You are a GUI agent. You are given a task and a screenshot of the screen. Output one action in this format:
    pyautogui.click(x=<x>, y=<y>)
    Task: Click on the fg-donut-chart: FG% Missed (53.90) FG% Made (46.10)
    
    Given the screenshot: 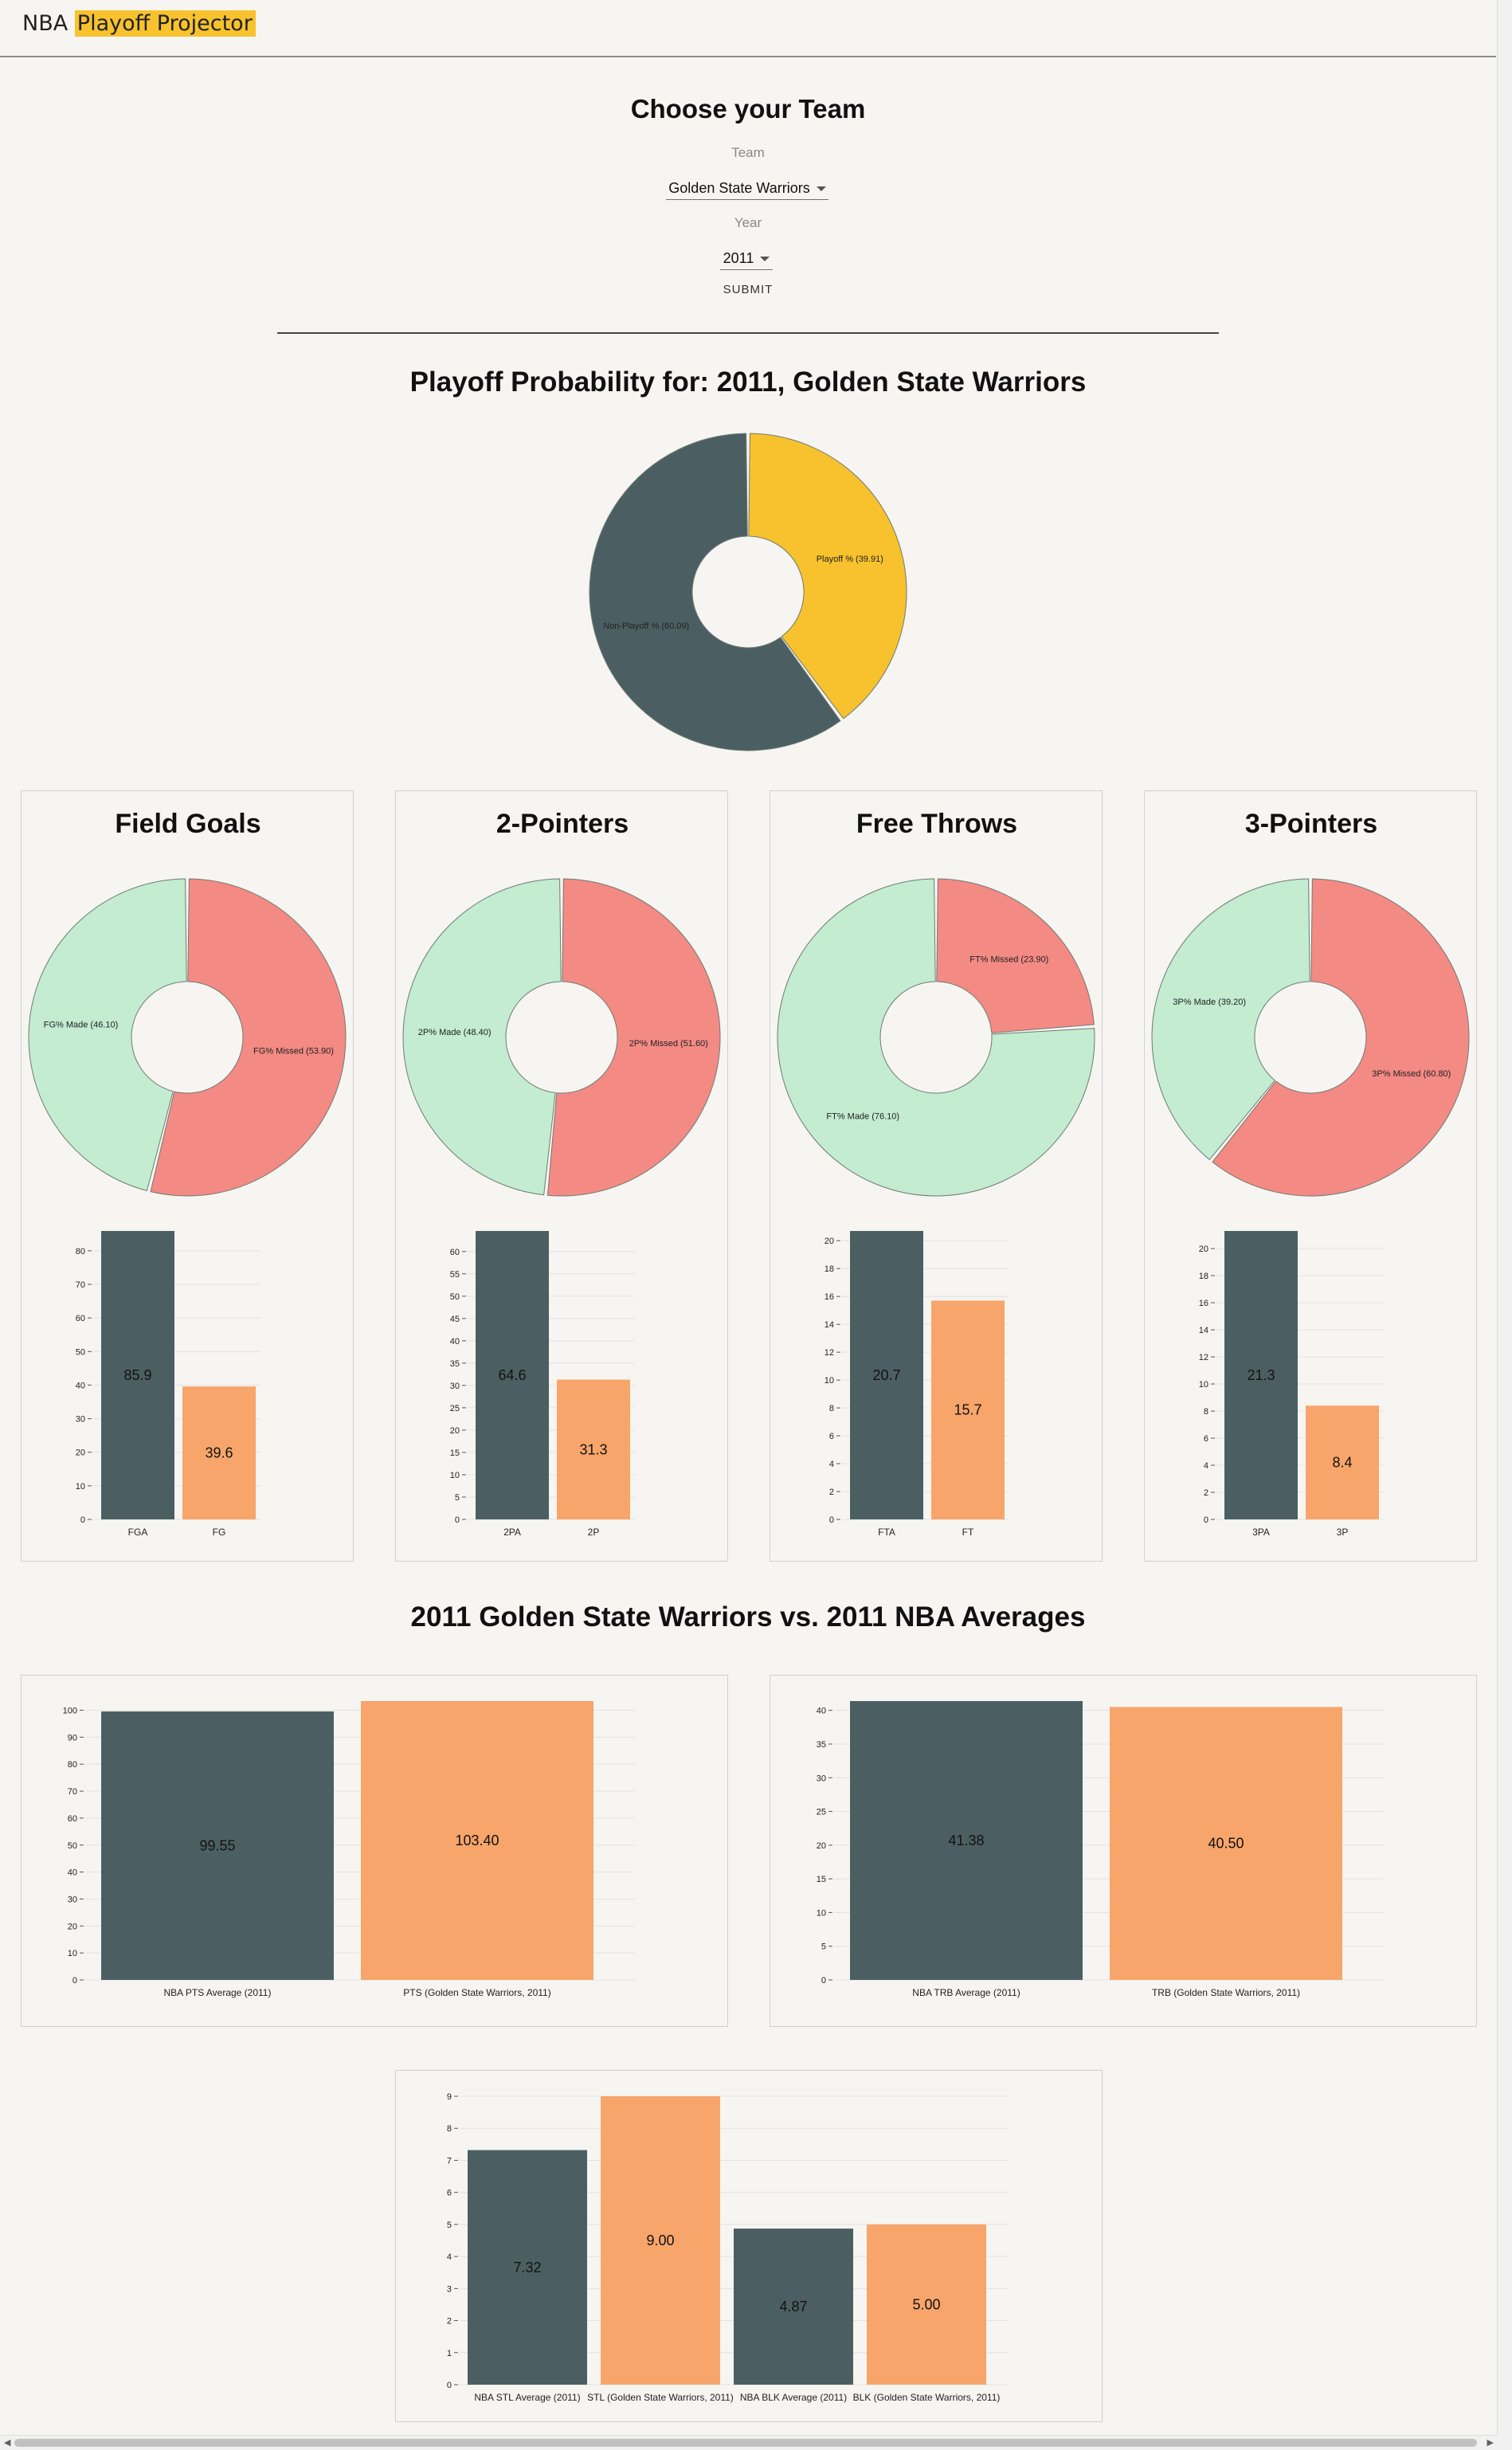 What is the action you would take?
    pyautogui.click(x=187, y=1037)
    